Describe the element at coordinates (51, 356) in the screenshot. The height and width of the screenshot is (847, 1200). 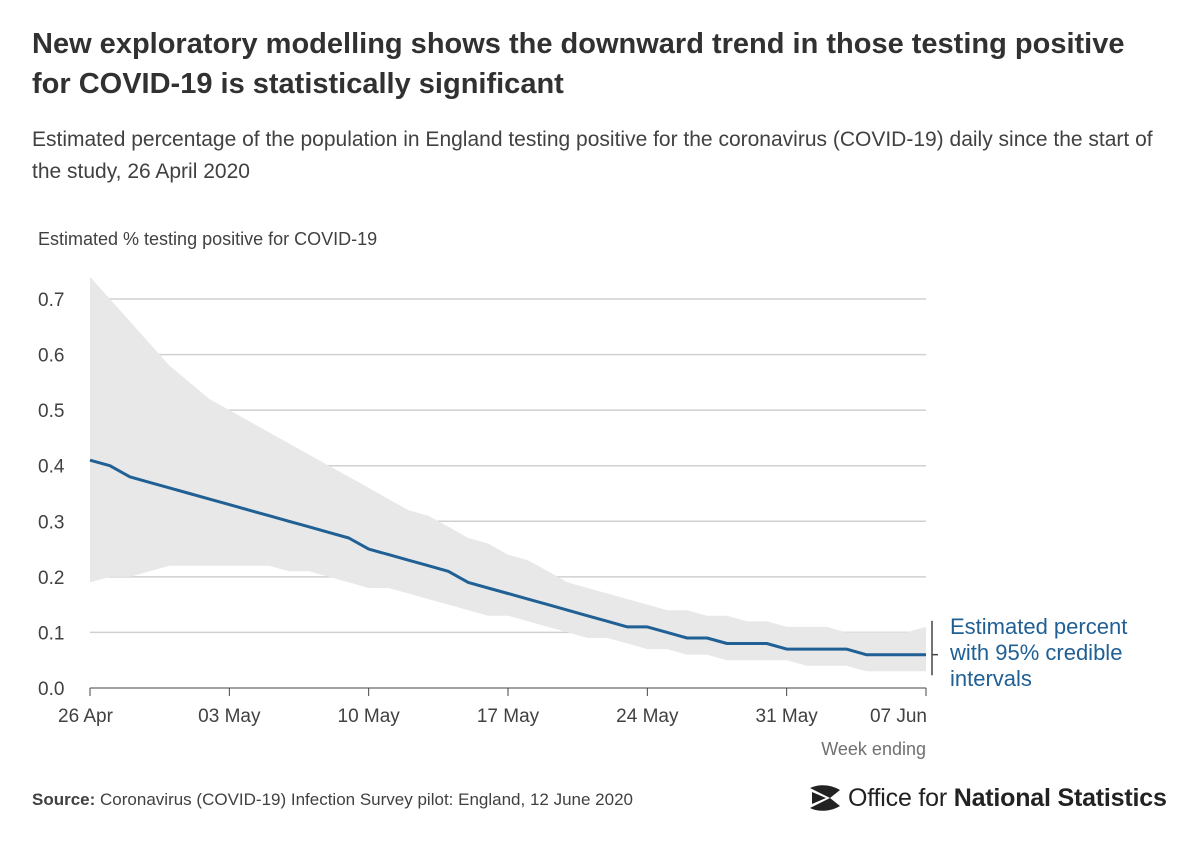
I see `y-tick-label: 0.6` at that location.